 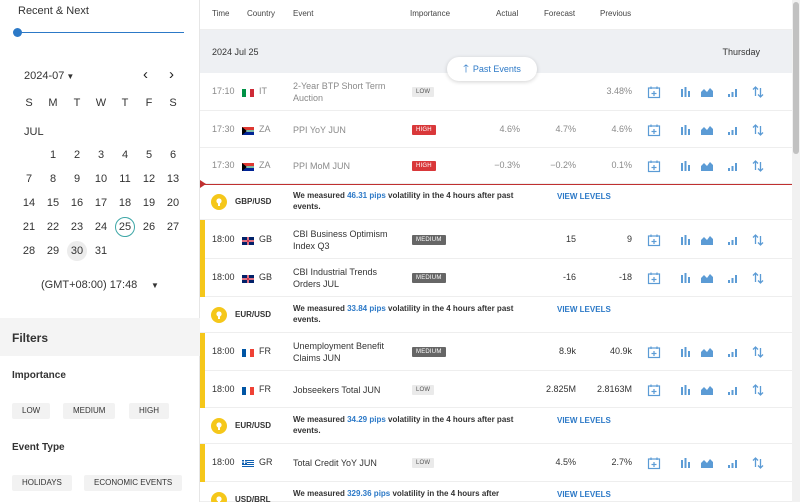 I want to click on filter-chip-high: HIGH, so click(x=149, y=411).